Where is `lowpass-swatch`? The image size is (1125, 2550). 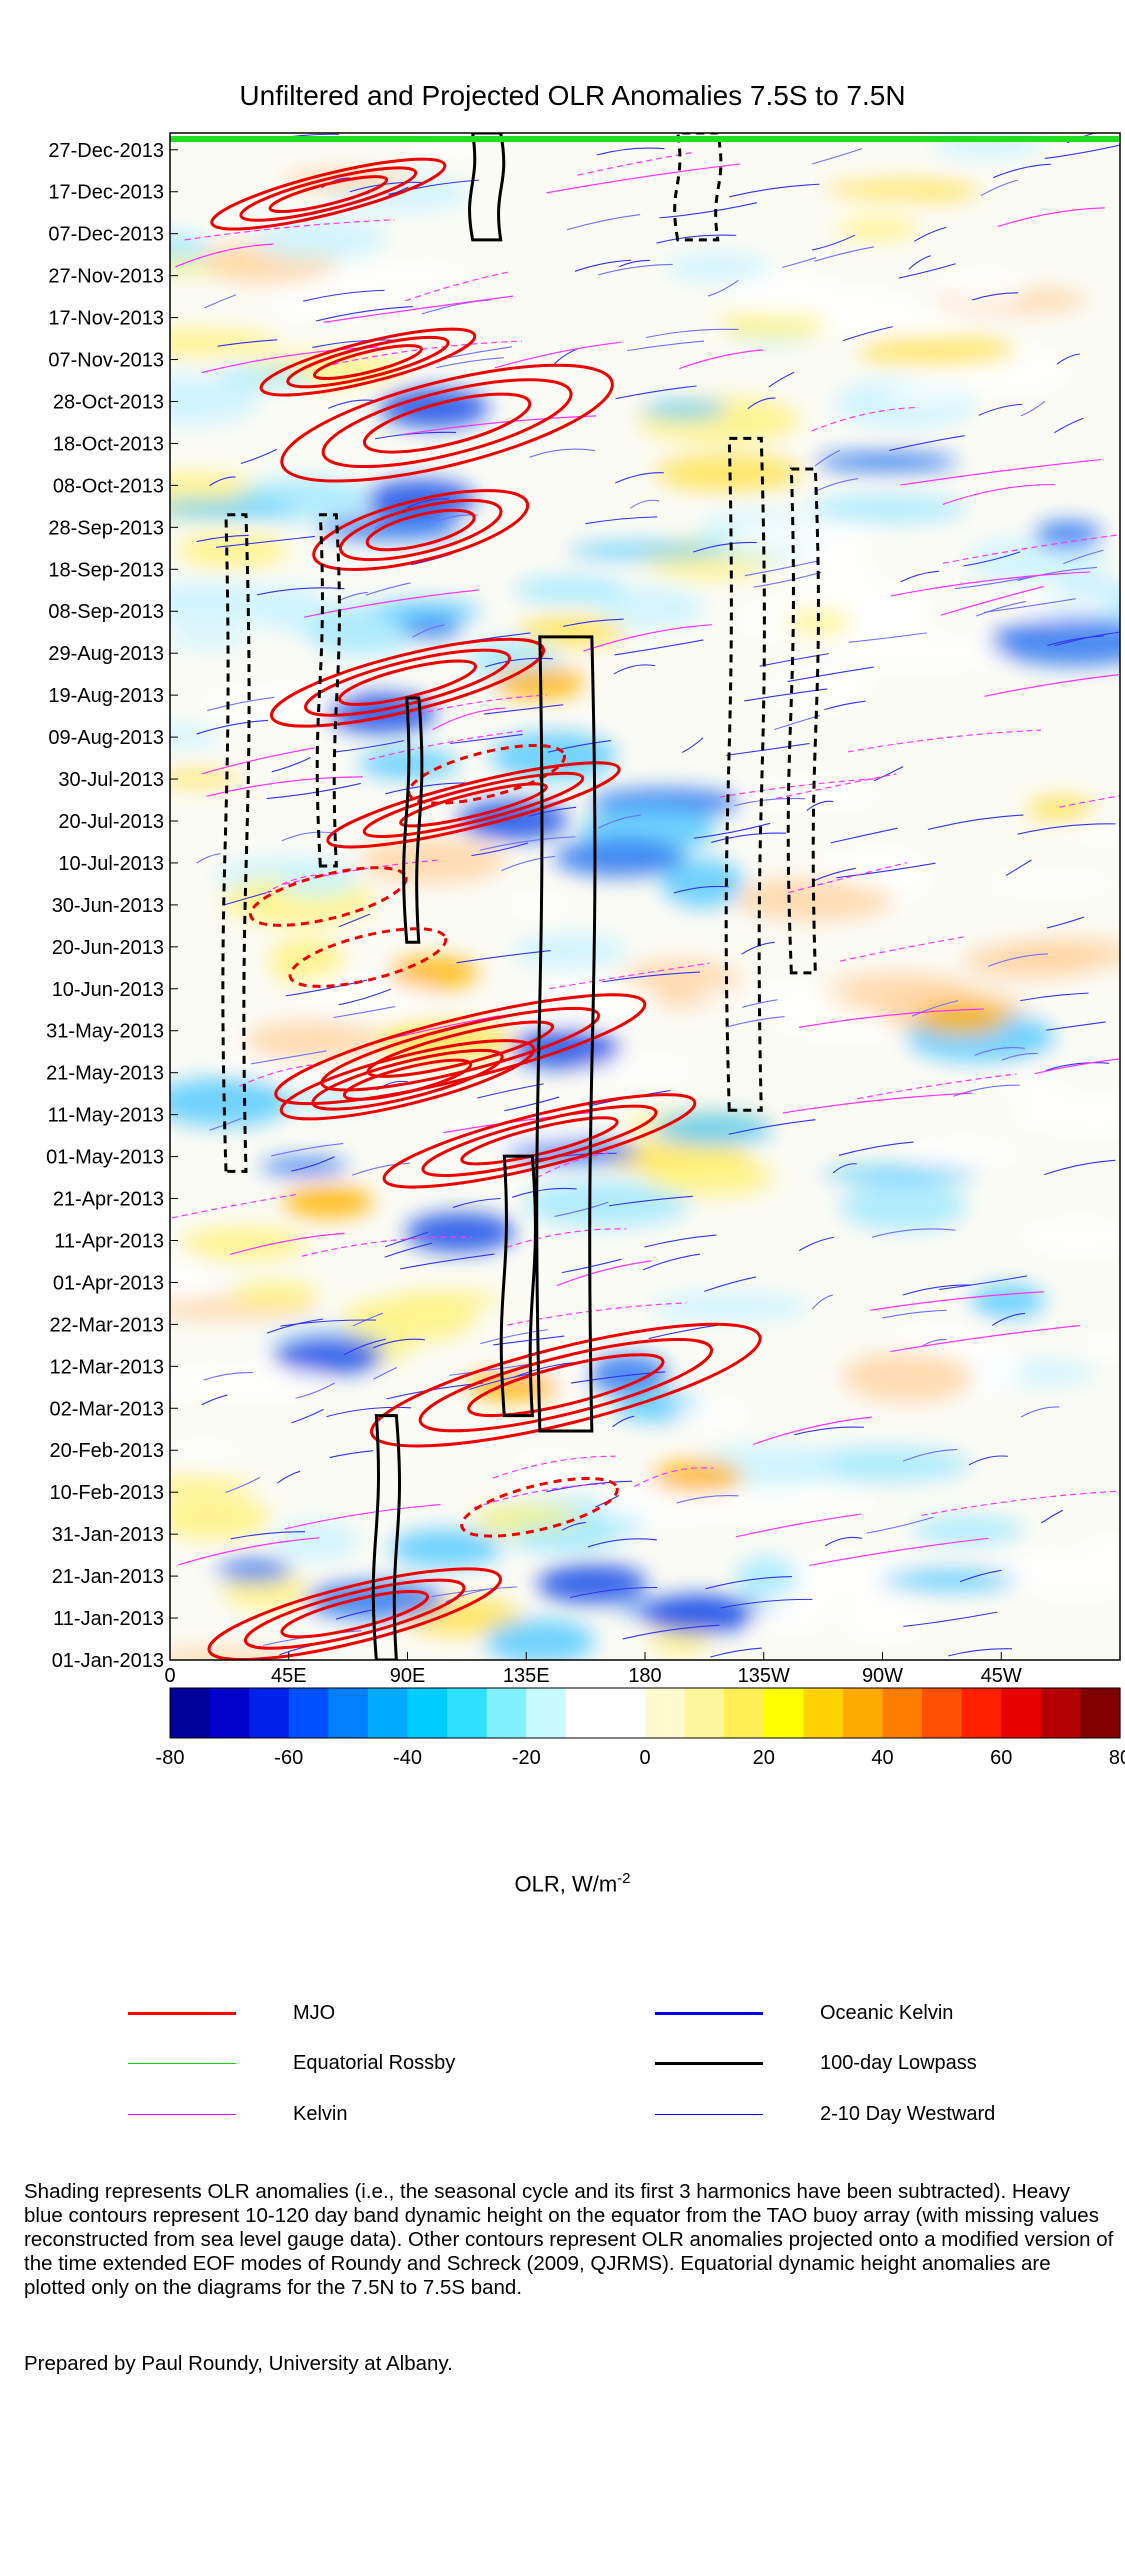
lowpass-swatch is located at coordinates (709, 2063).